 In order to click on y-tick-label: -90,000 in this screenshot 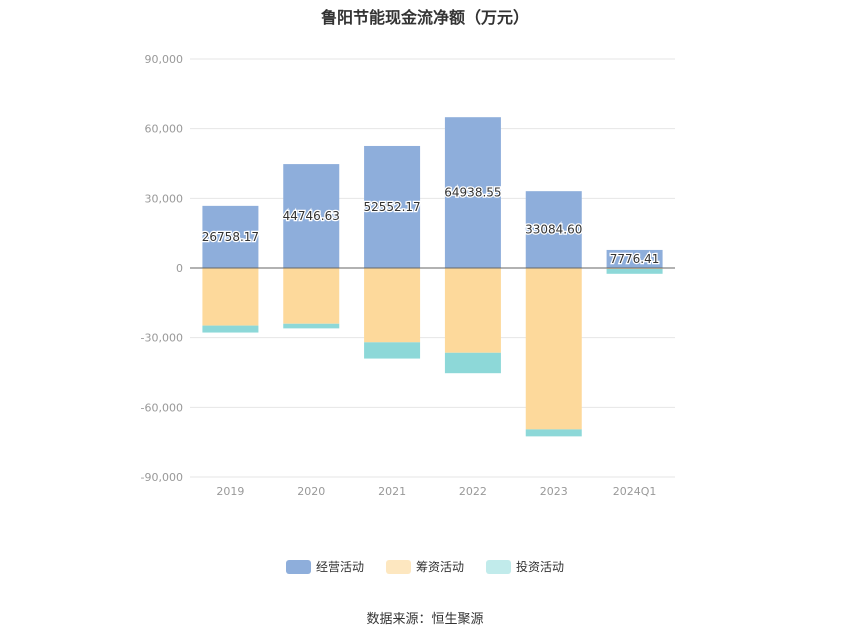, I will do `click(162, 477)`.